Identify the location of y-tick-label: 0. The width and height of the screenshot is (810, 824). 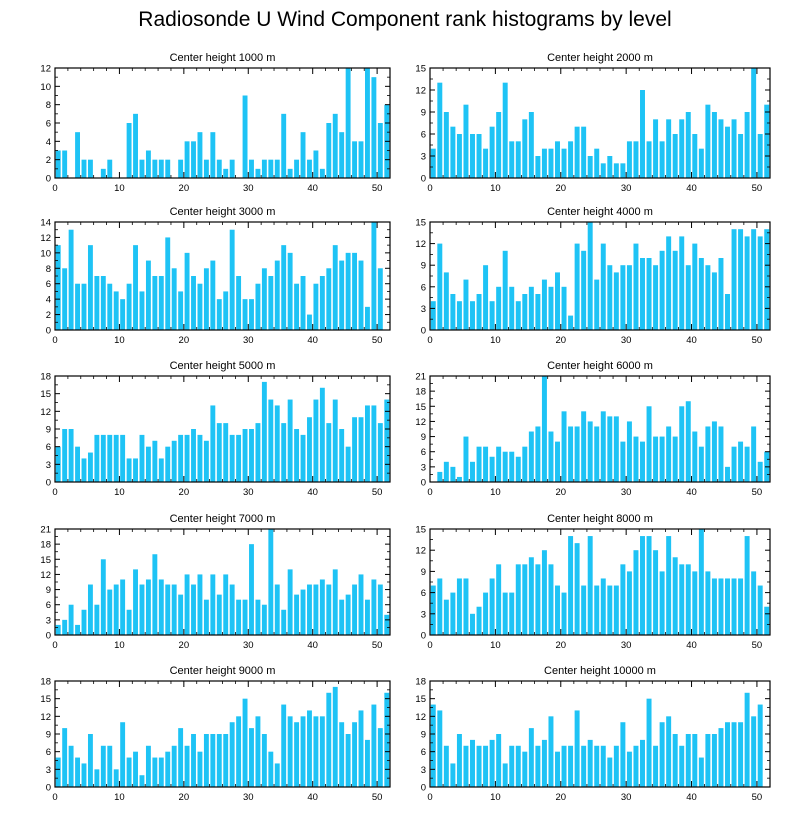
(423, 483).